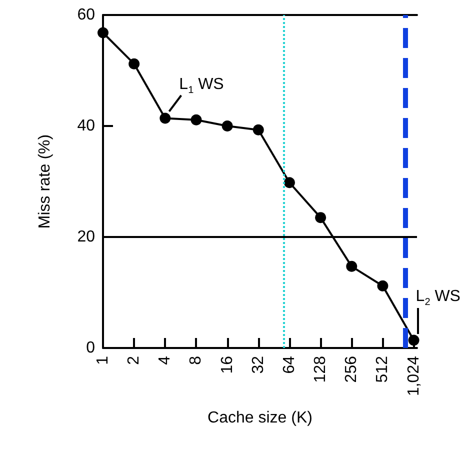  What do you see at coordinates (227, 365) in the screenshot?
I see `x-tick-label: 16` at bounding box center [227, 365].